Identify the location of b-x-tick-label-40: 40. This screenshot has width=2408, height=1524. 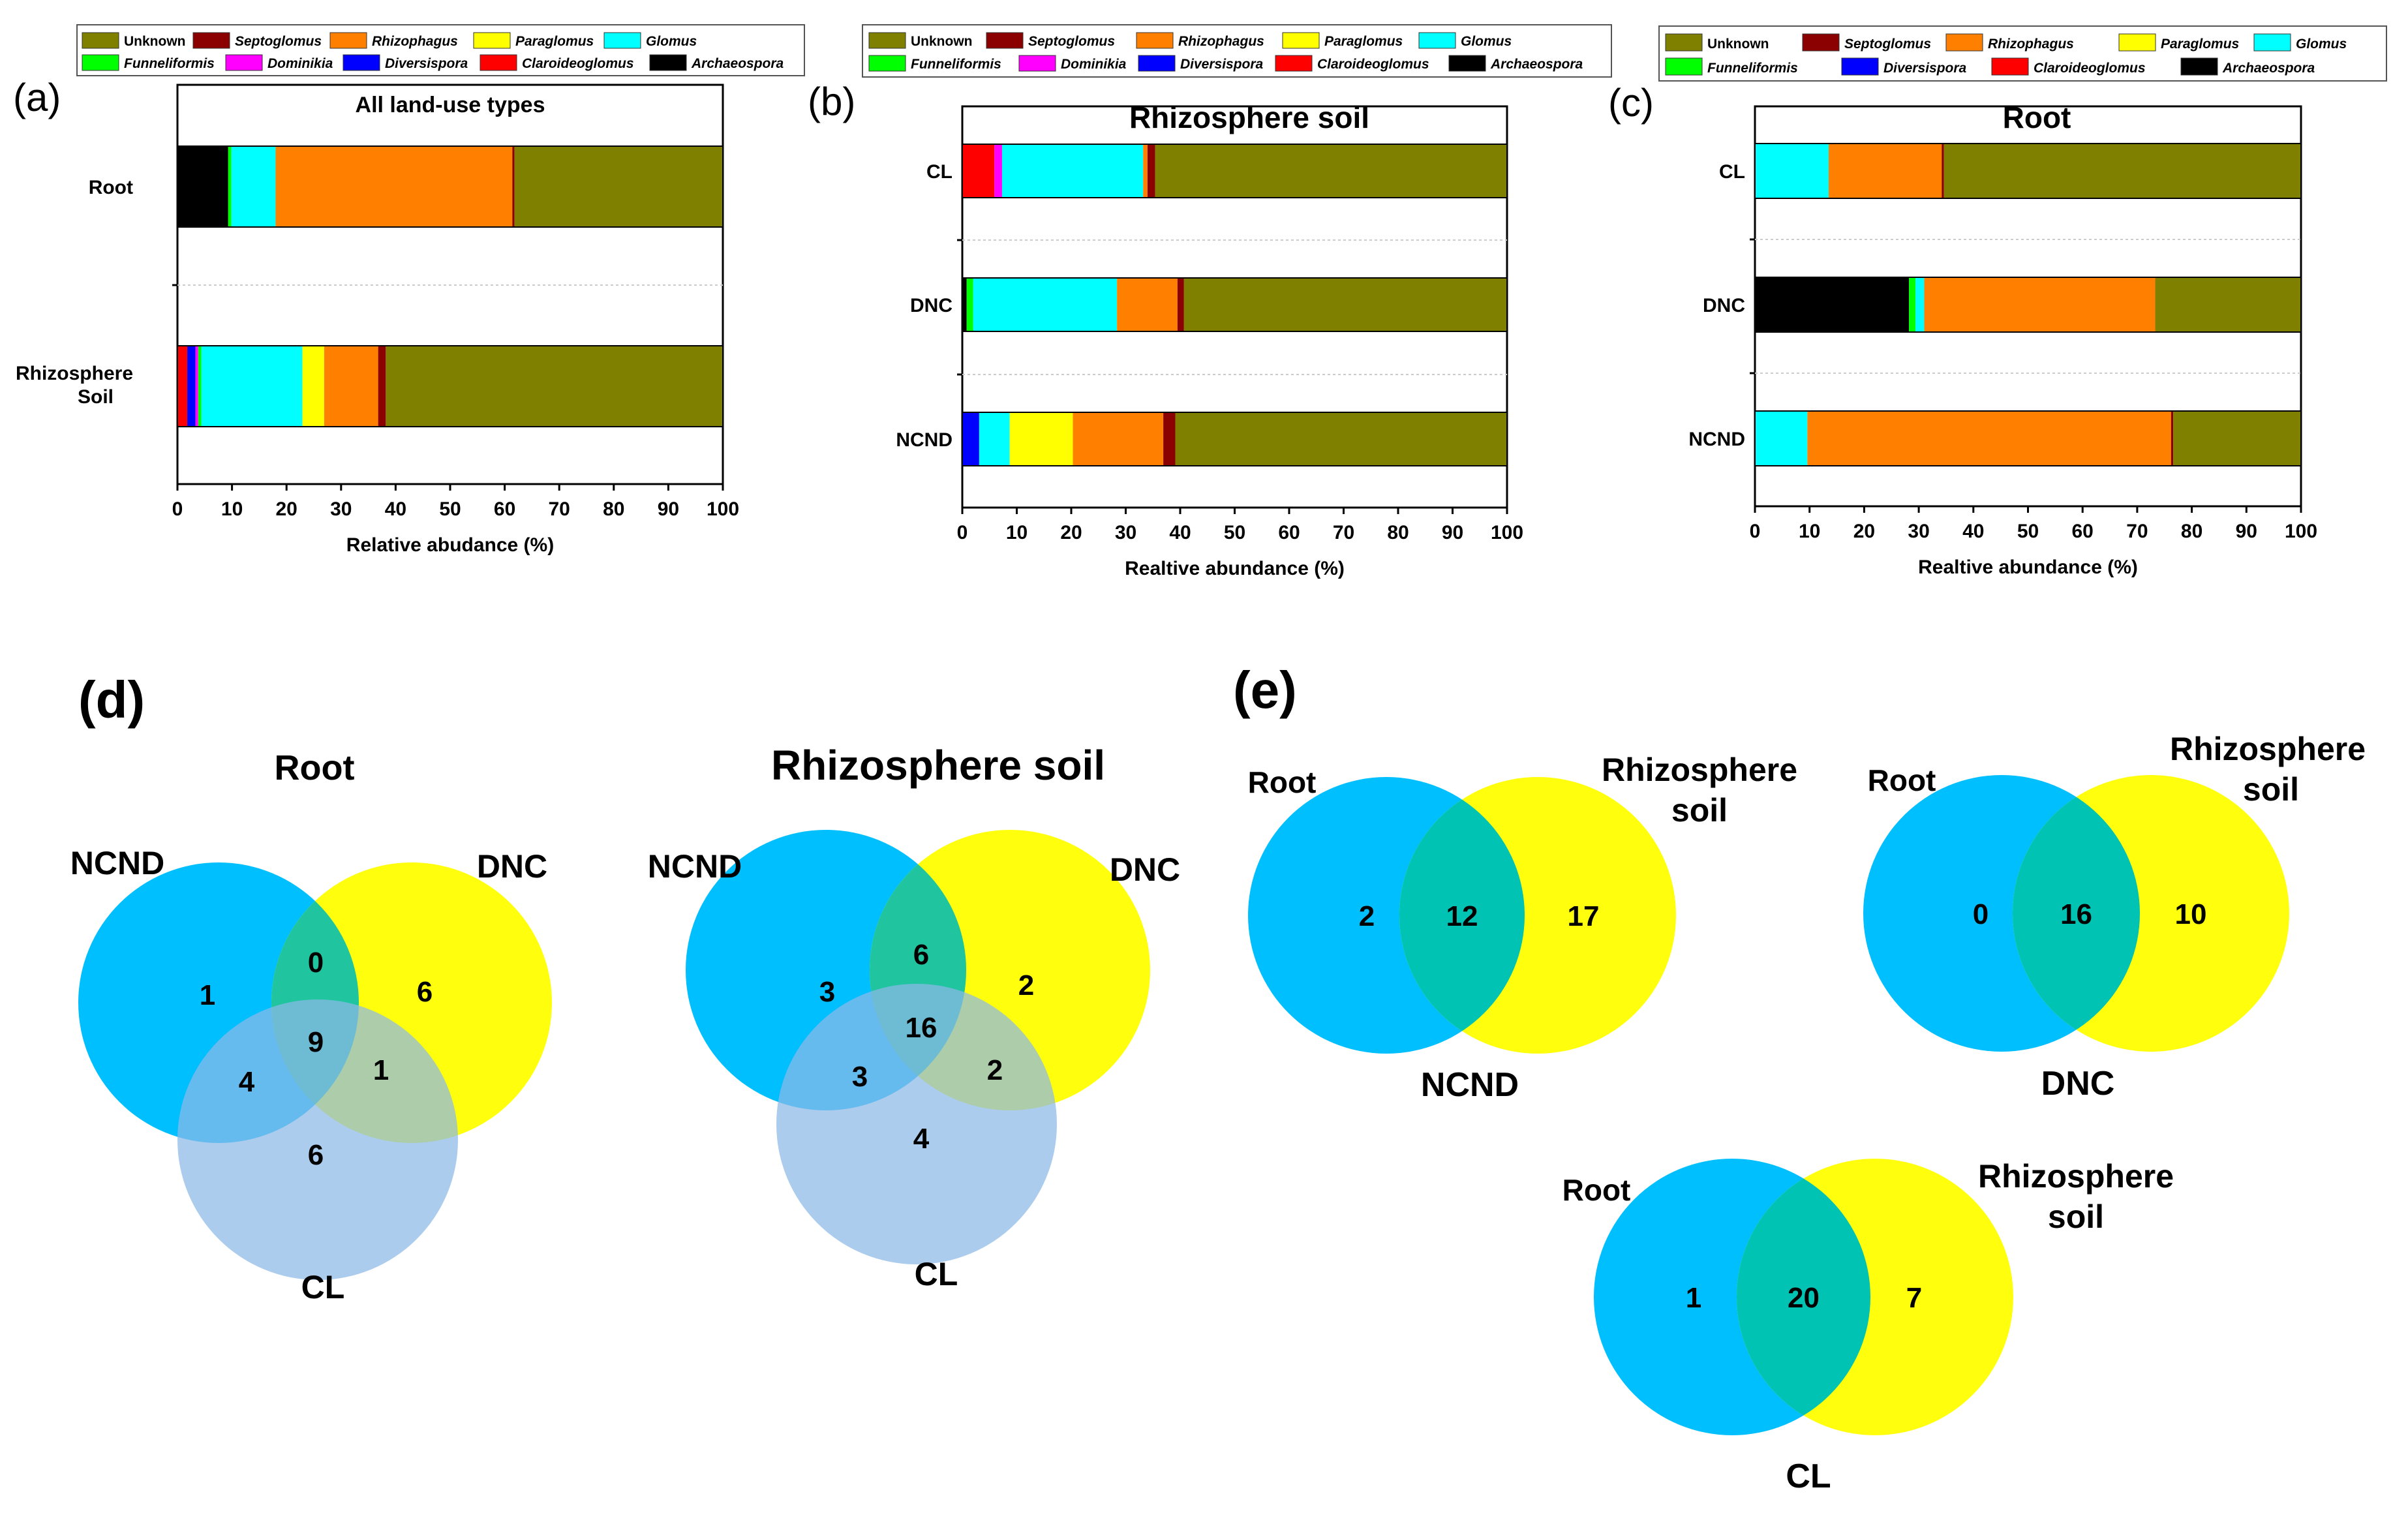
(1180, 532).